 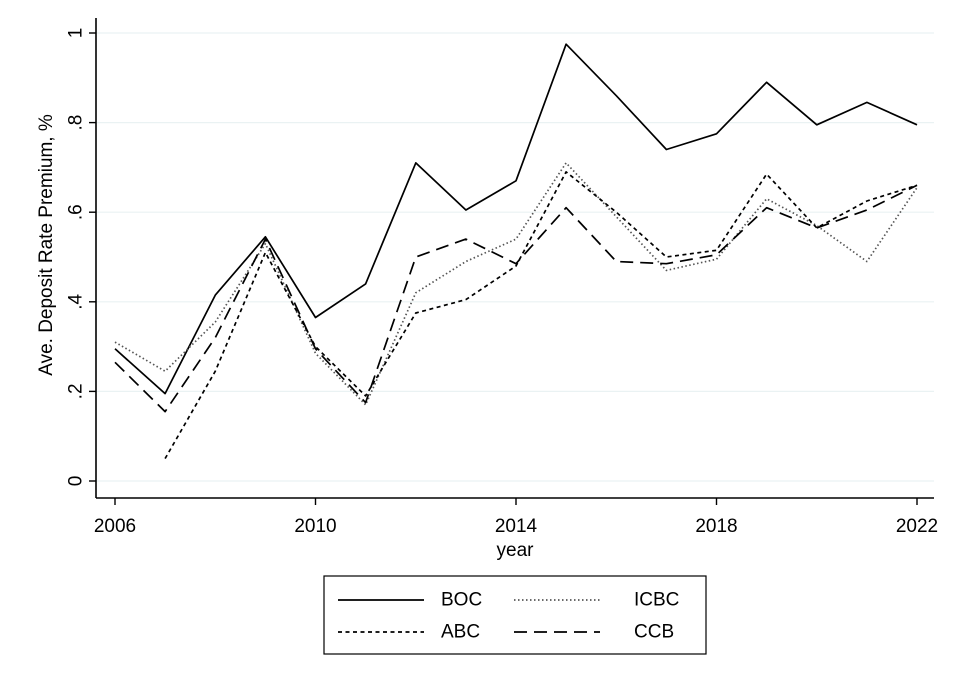 I want to click on legend-box, so click(x=515, y=615).